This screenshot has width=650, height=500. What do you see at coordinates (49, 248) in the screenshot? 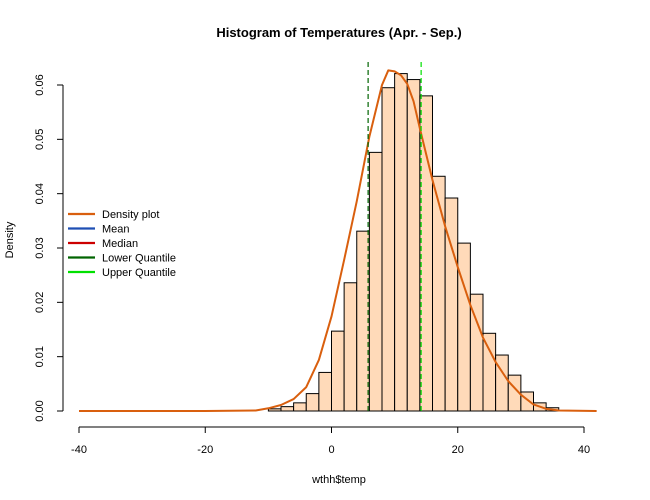
I see `y-axis: 0.00 0.01 0.02 0.03 0.04 0.05 0.06` at bounding box center [49, 248].